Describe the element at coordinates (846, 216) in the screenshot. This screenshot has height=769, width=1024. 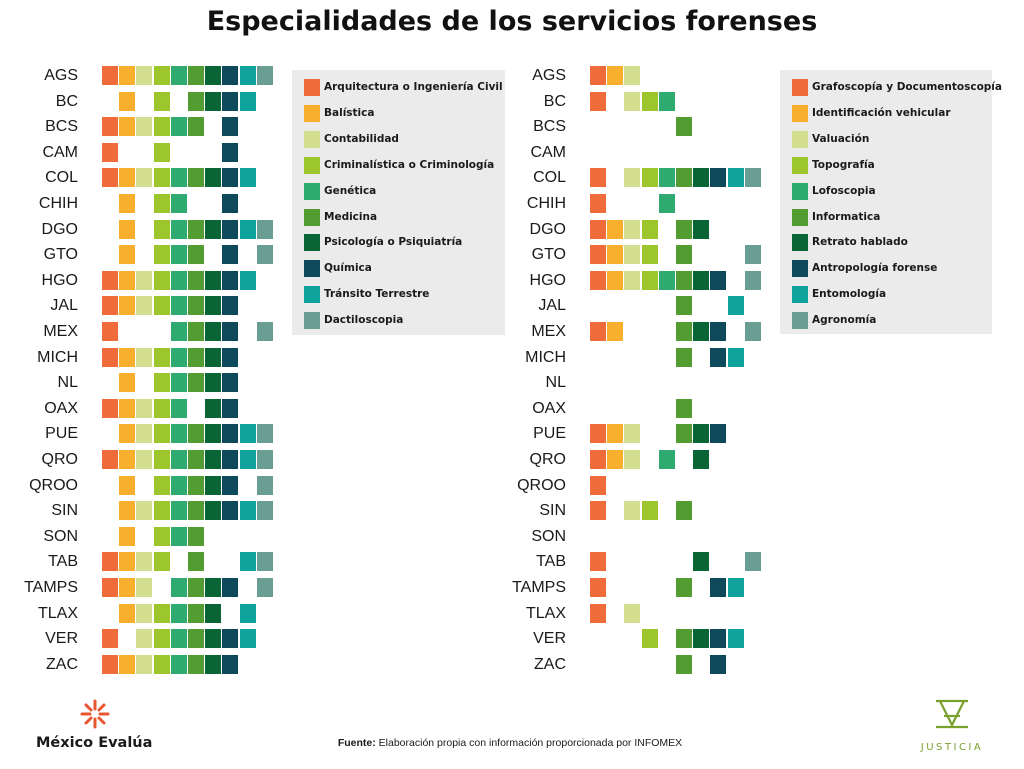
I see `legend-label: Informatica` at that location.